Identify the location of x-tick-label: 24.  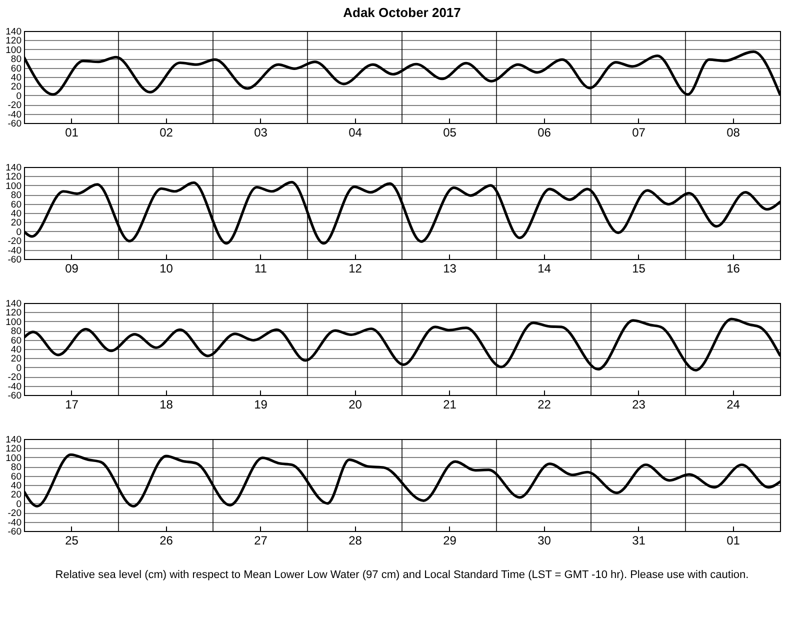
(733, 405).